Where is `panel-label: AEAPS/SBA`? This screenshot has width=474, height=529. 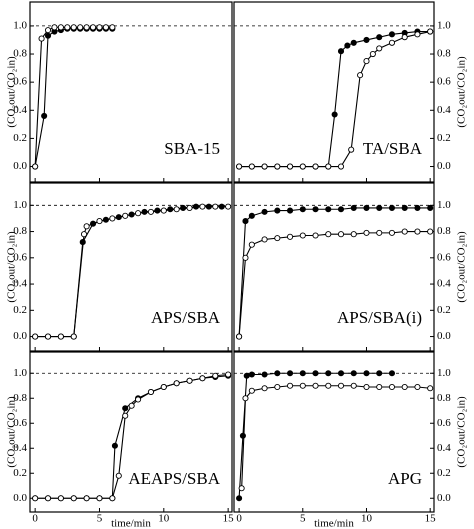 panel-label: AEAPS/SBA is located at coordinates (174, 478).